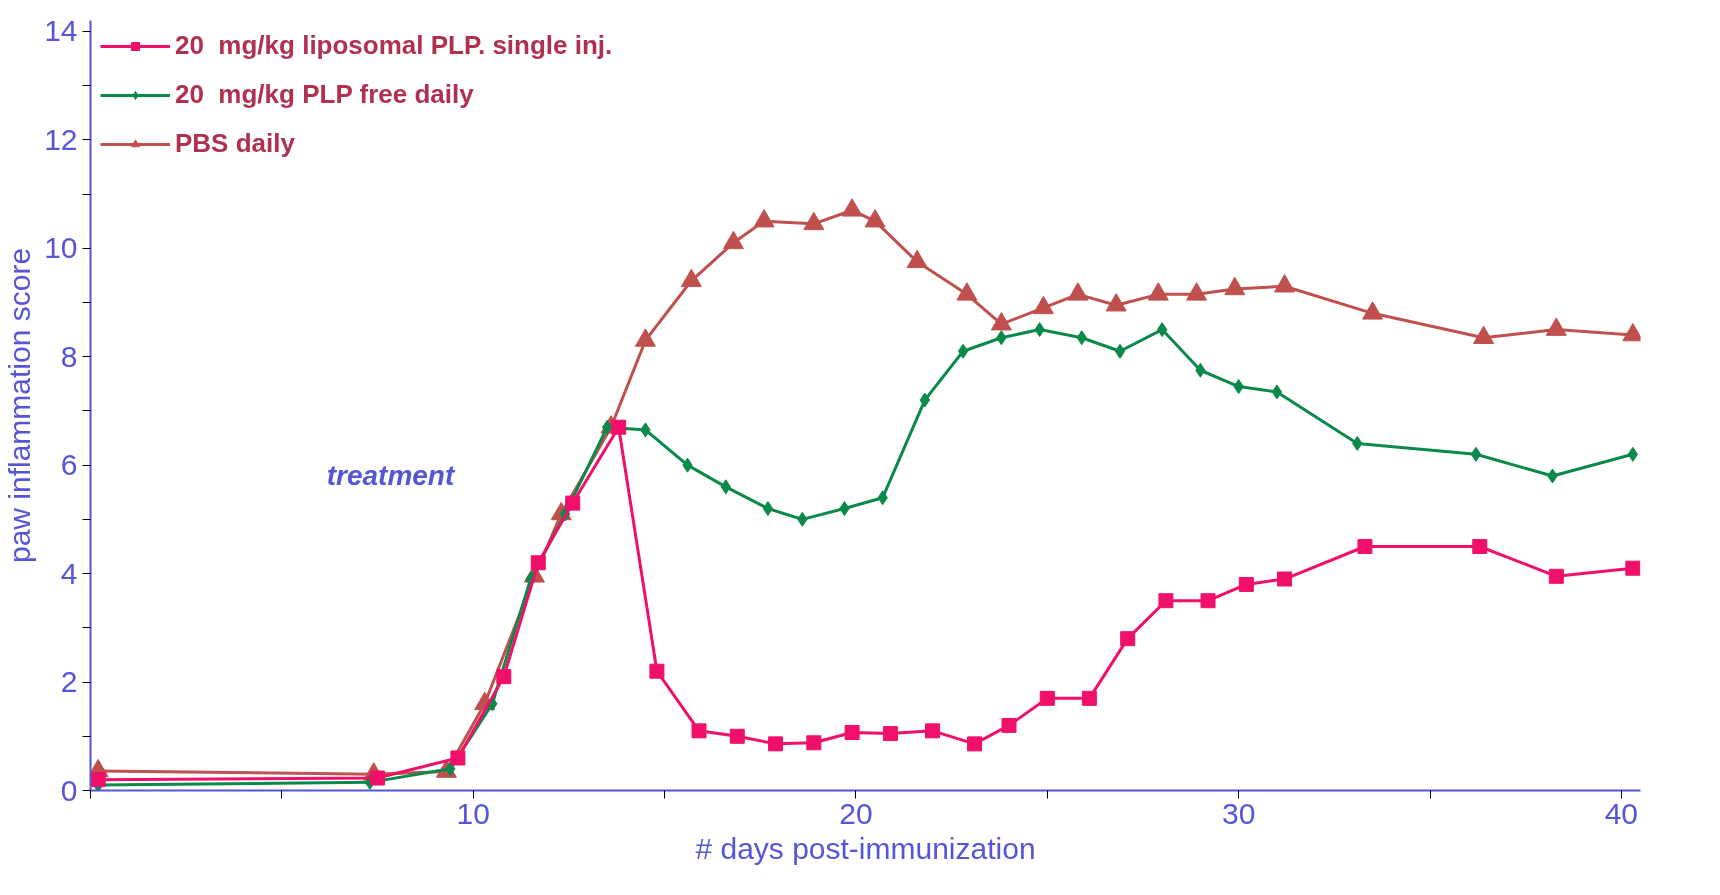 The height and width of the screenshot is (895, 1720). I want to click on y-tick-label: 6, so click(69, 465).